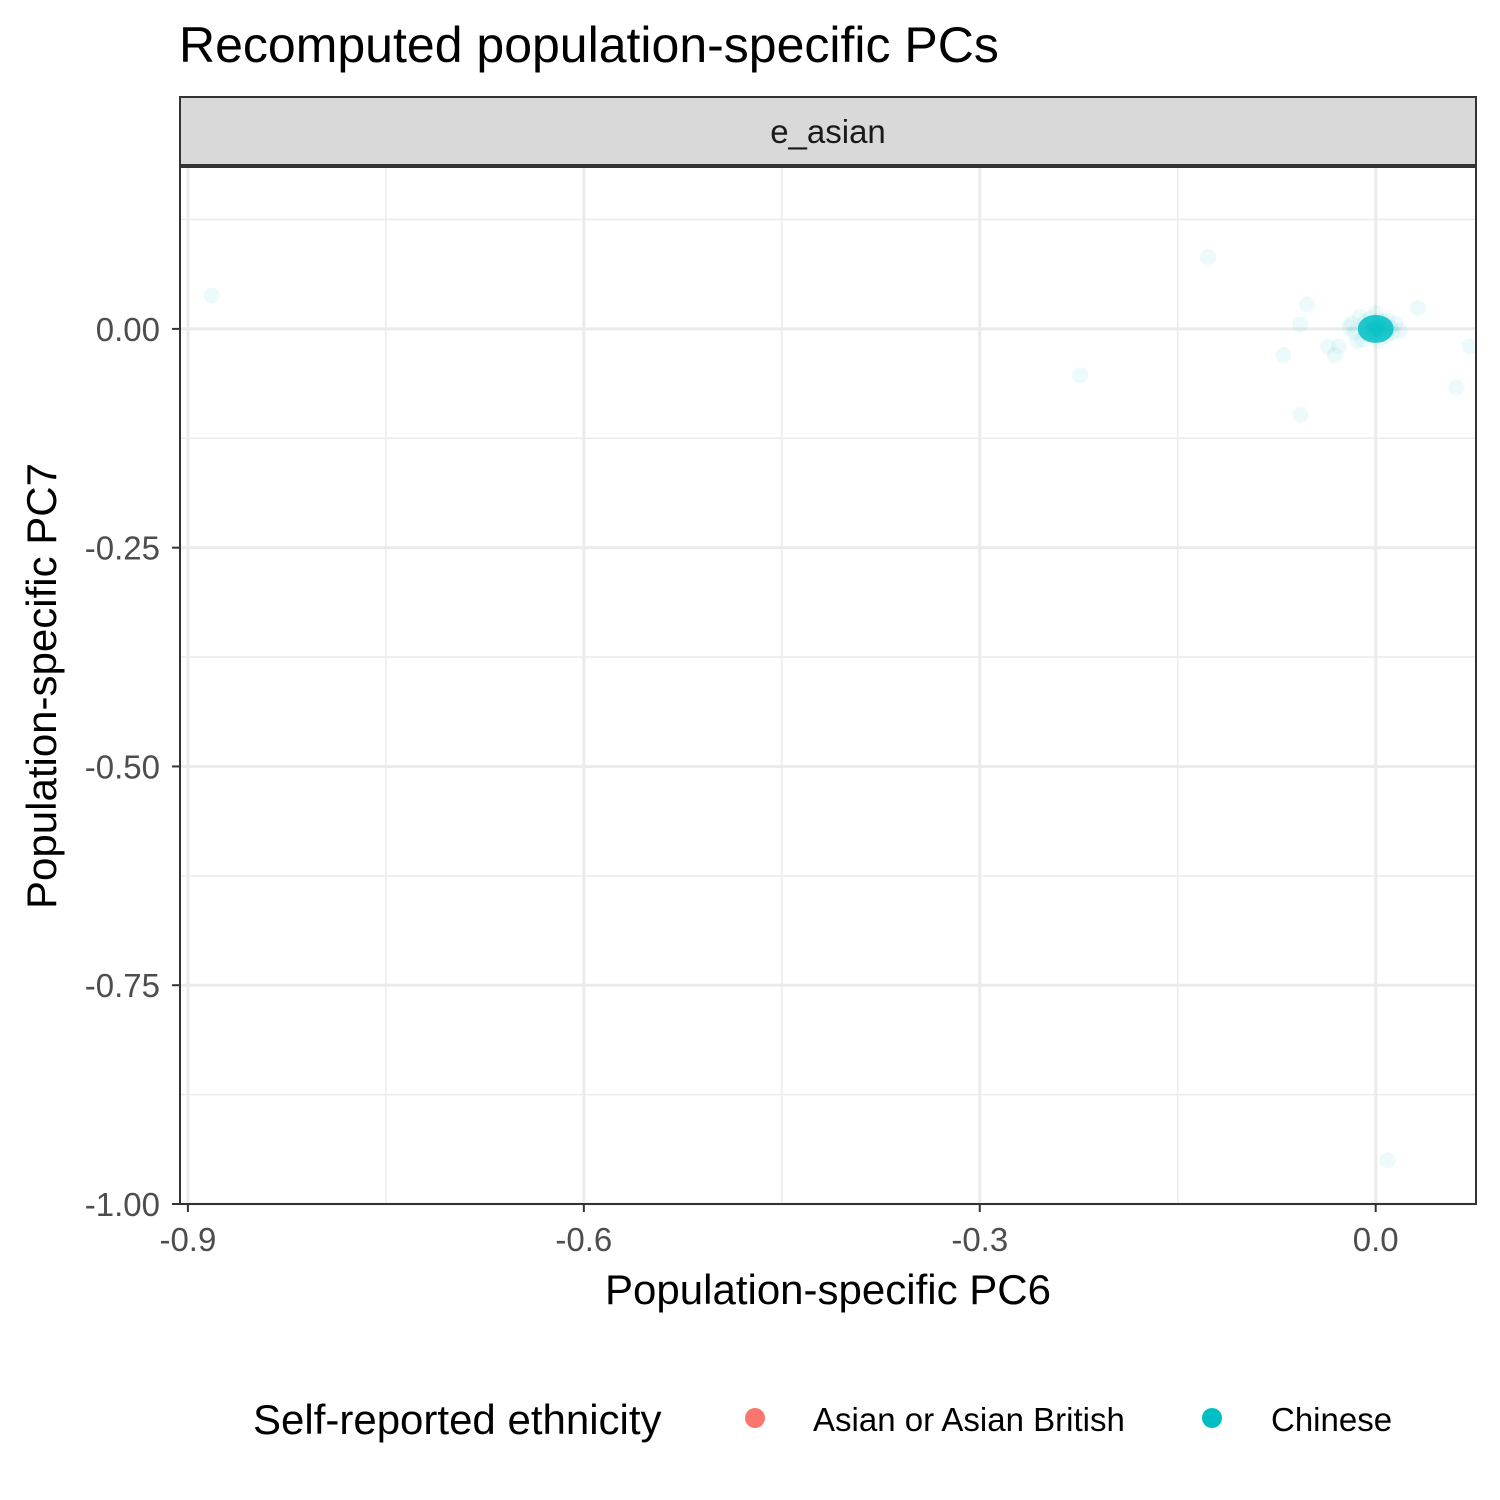 This screenshot has width=1500, height=1500. I want to click on data-point-cluster, so click(1375, 328).